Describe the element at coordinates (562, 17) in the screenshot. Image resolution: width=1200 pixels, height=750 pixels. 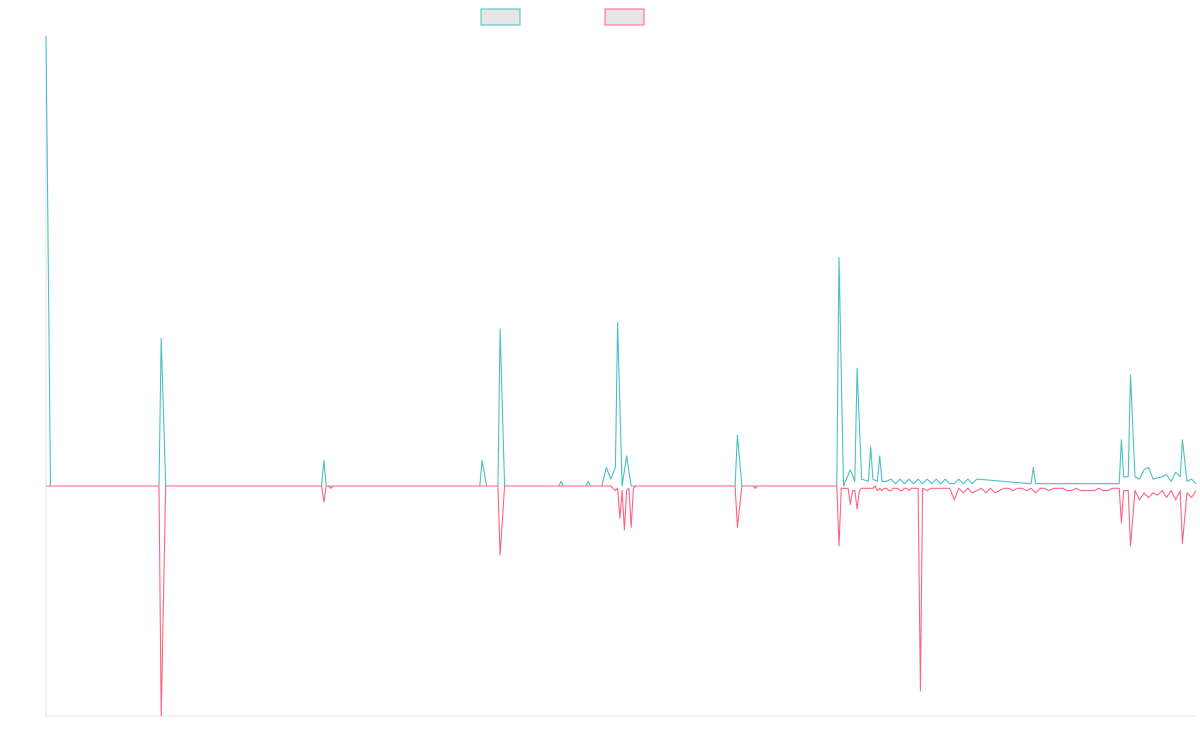
I see `legend` at that location.